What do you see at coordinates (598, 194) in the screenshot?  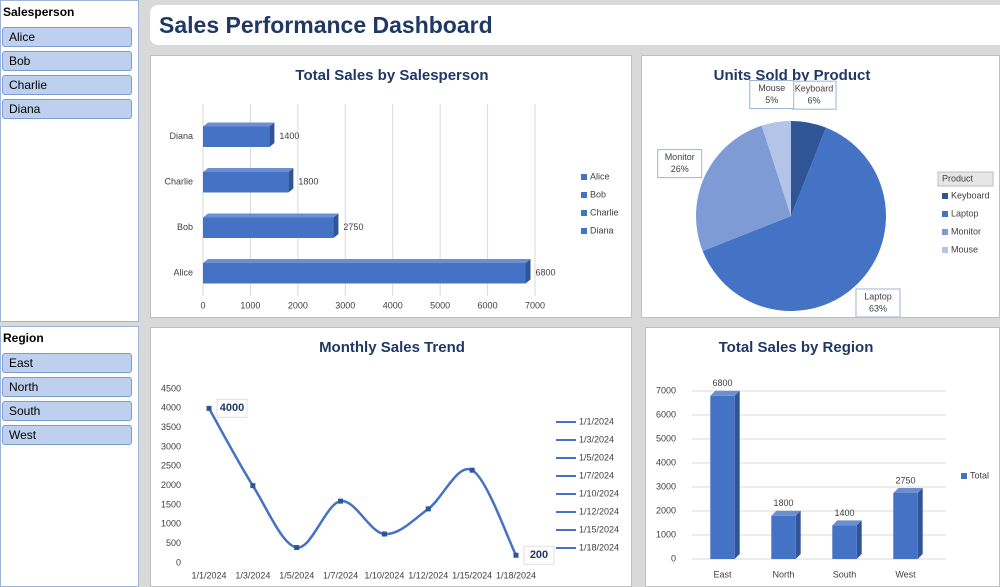 I see `legend-label: Bob` at bounding box center [598, 194].